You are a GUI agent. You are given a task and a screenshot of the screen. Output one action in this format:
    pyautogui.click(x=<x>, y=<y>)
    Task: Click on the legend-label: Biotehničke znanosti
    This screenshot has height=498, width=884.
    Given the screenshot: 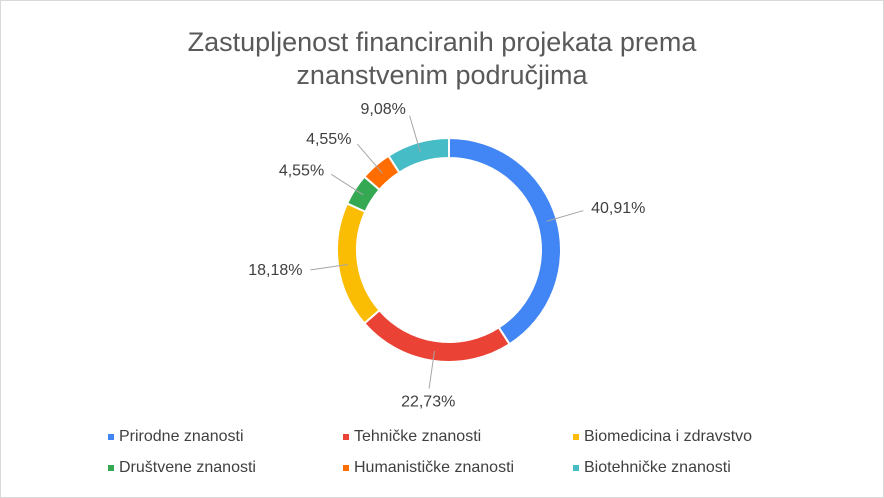 What is the action you would take?
    pyautogui.click(x=657, y=467)
    